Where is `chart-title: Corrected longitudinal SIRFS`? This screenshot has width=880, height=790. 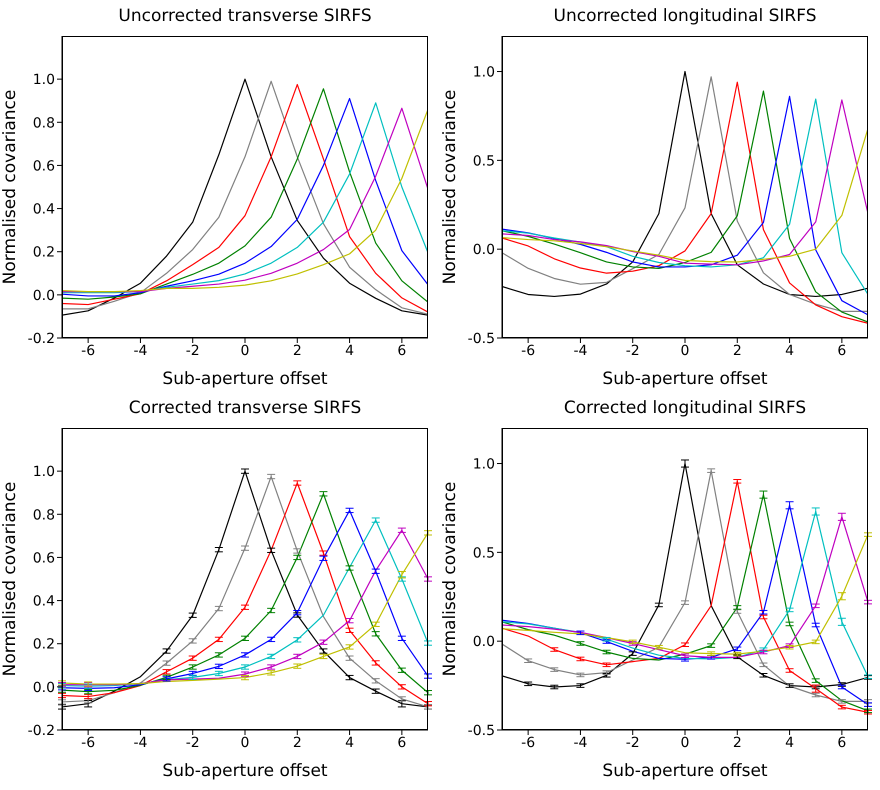 chart-title: Corrected longitudinal SIRFS is located at coordinates (685, 408).